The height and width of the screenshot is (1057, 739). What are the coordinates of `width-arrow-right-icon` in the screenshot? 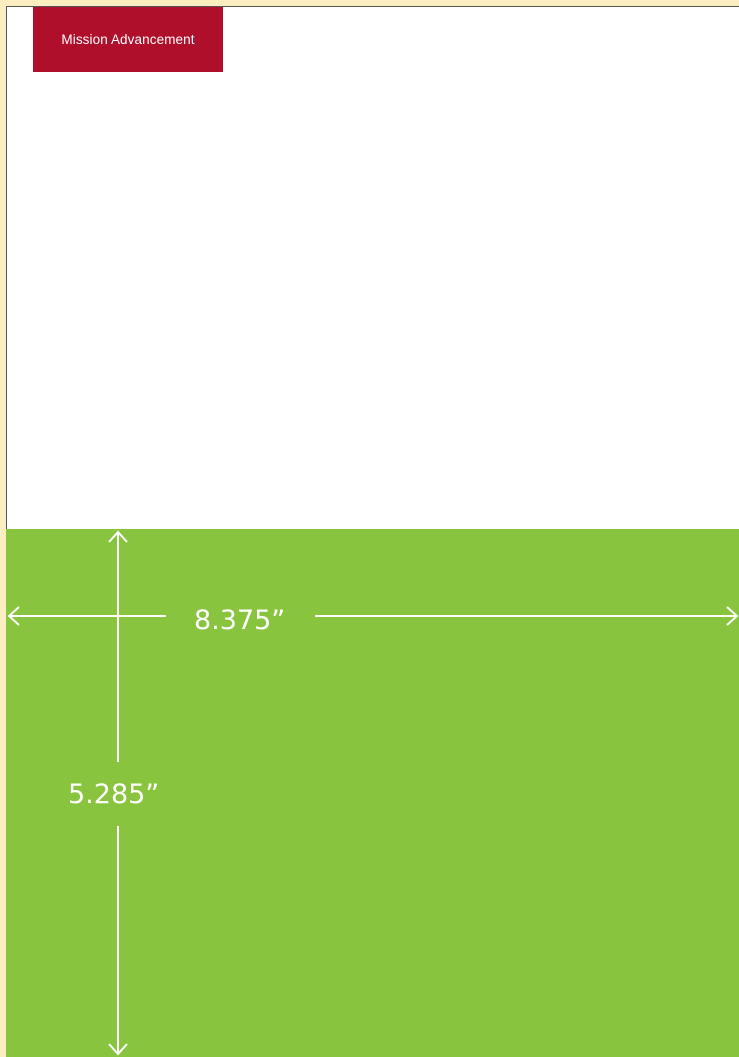 It's located at (732, 616).